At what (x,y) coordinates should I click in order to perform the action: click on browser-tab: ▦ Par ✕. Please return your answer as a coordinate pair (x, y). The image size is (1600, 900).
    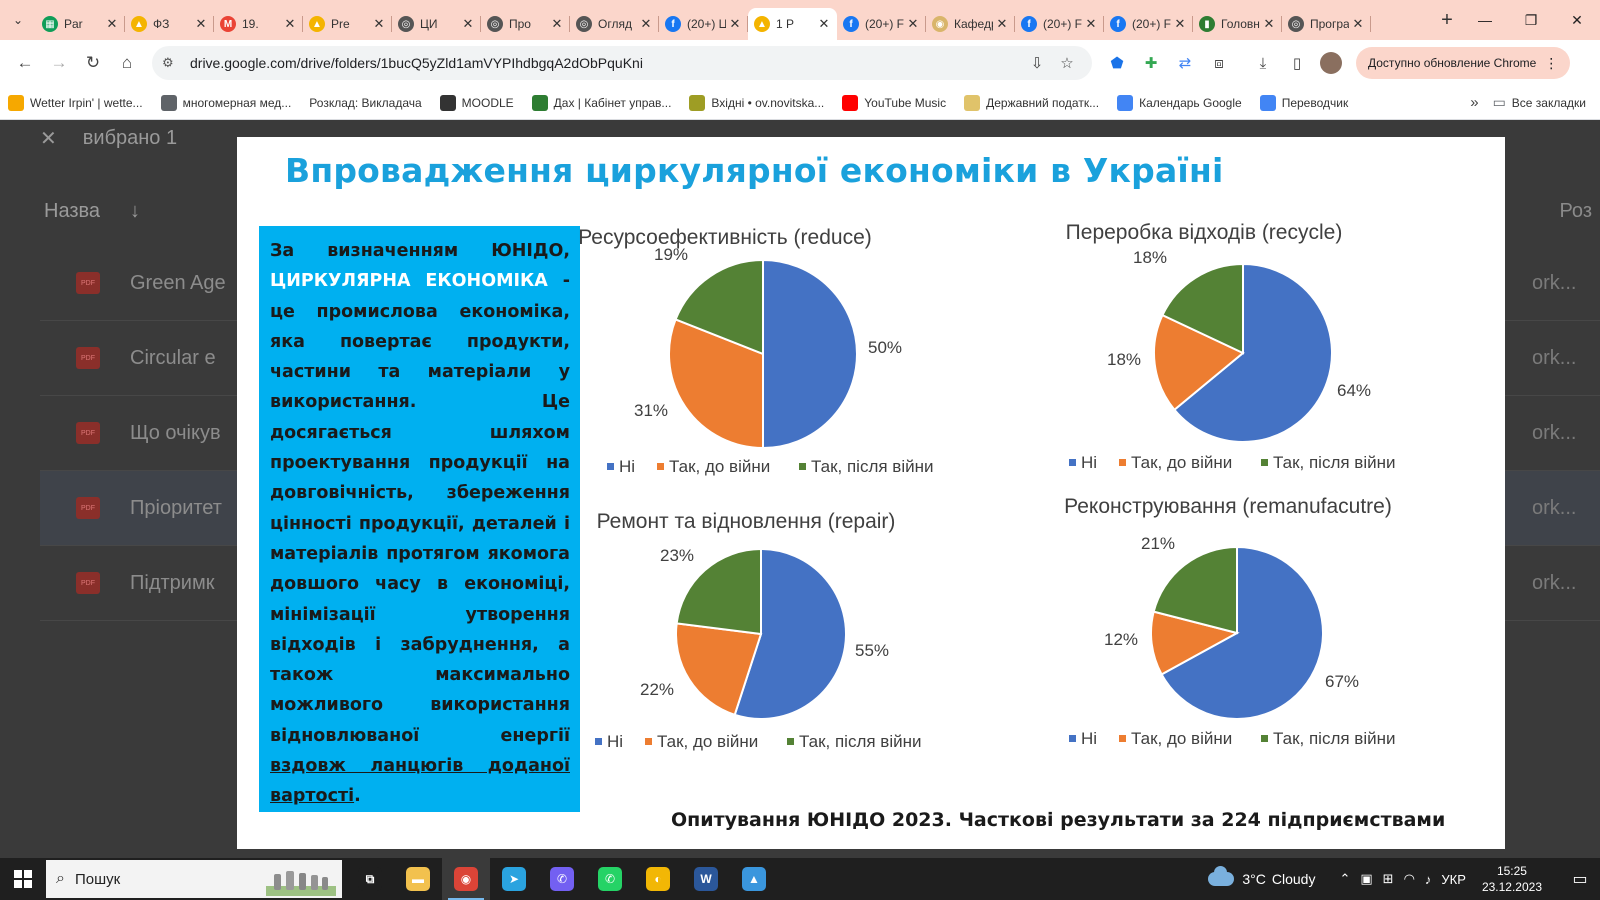
    Looking at the image, I should click on (80, 24).